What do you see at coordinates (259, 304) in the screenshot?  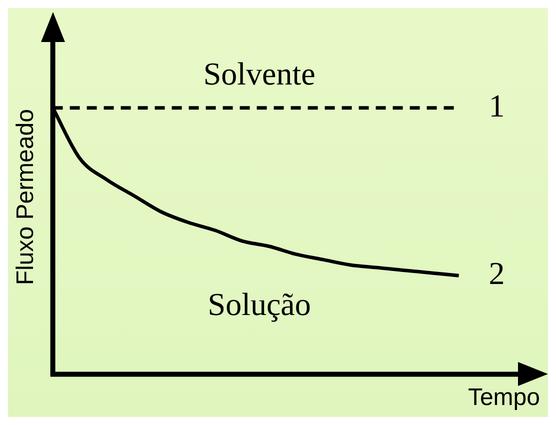 I see `annotation: Solução` at bounding box center [259, 304].